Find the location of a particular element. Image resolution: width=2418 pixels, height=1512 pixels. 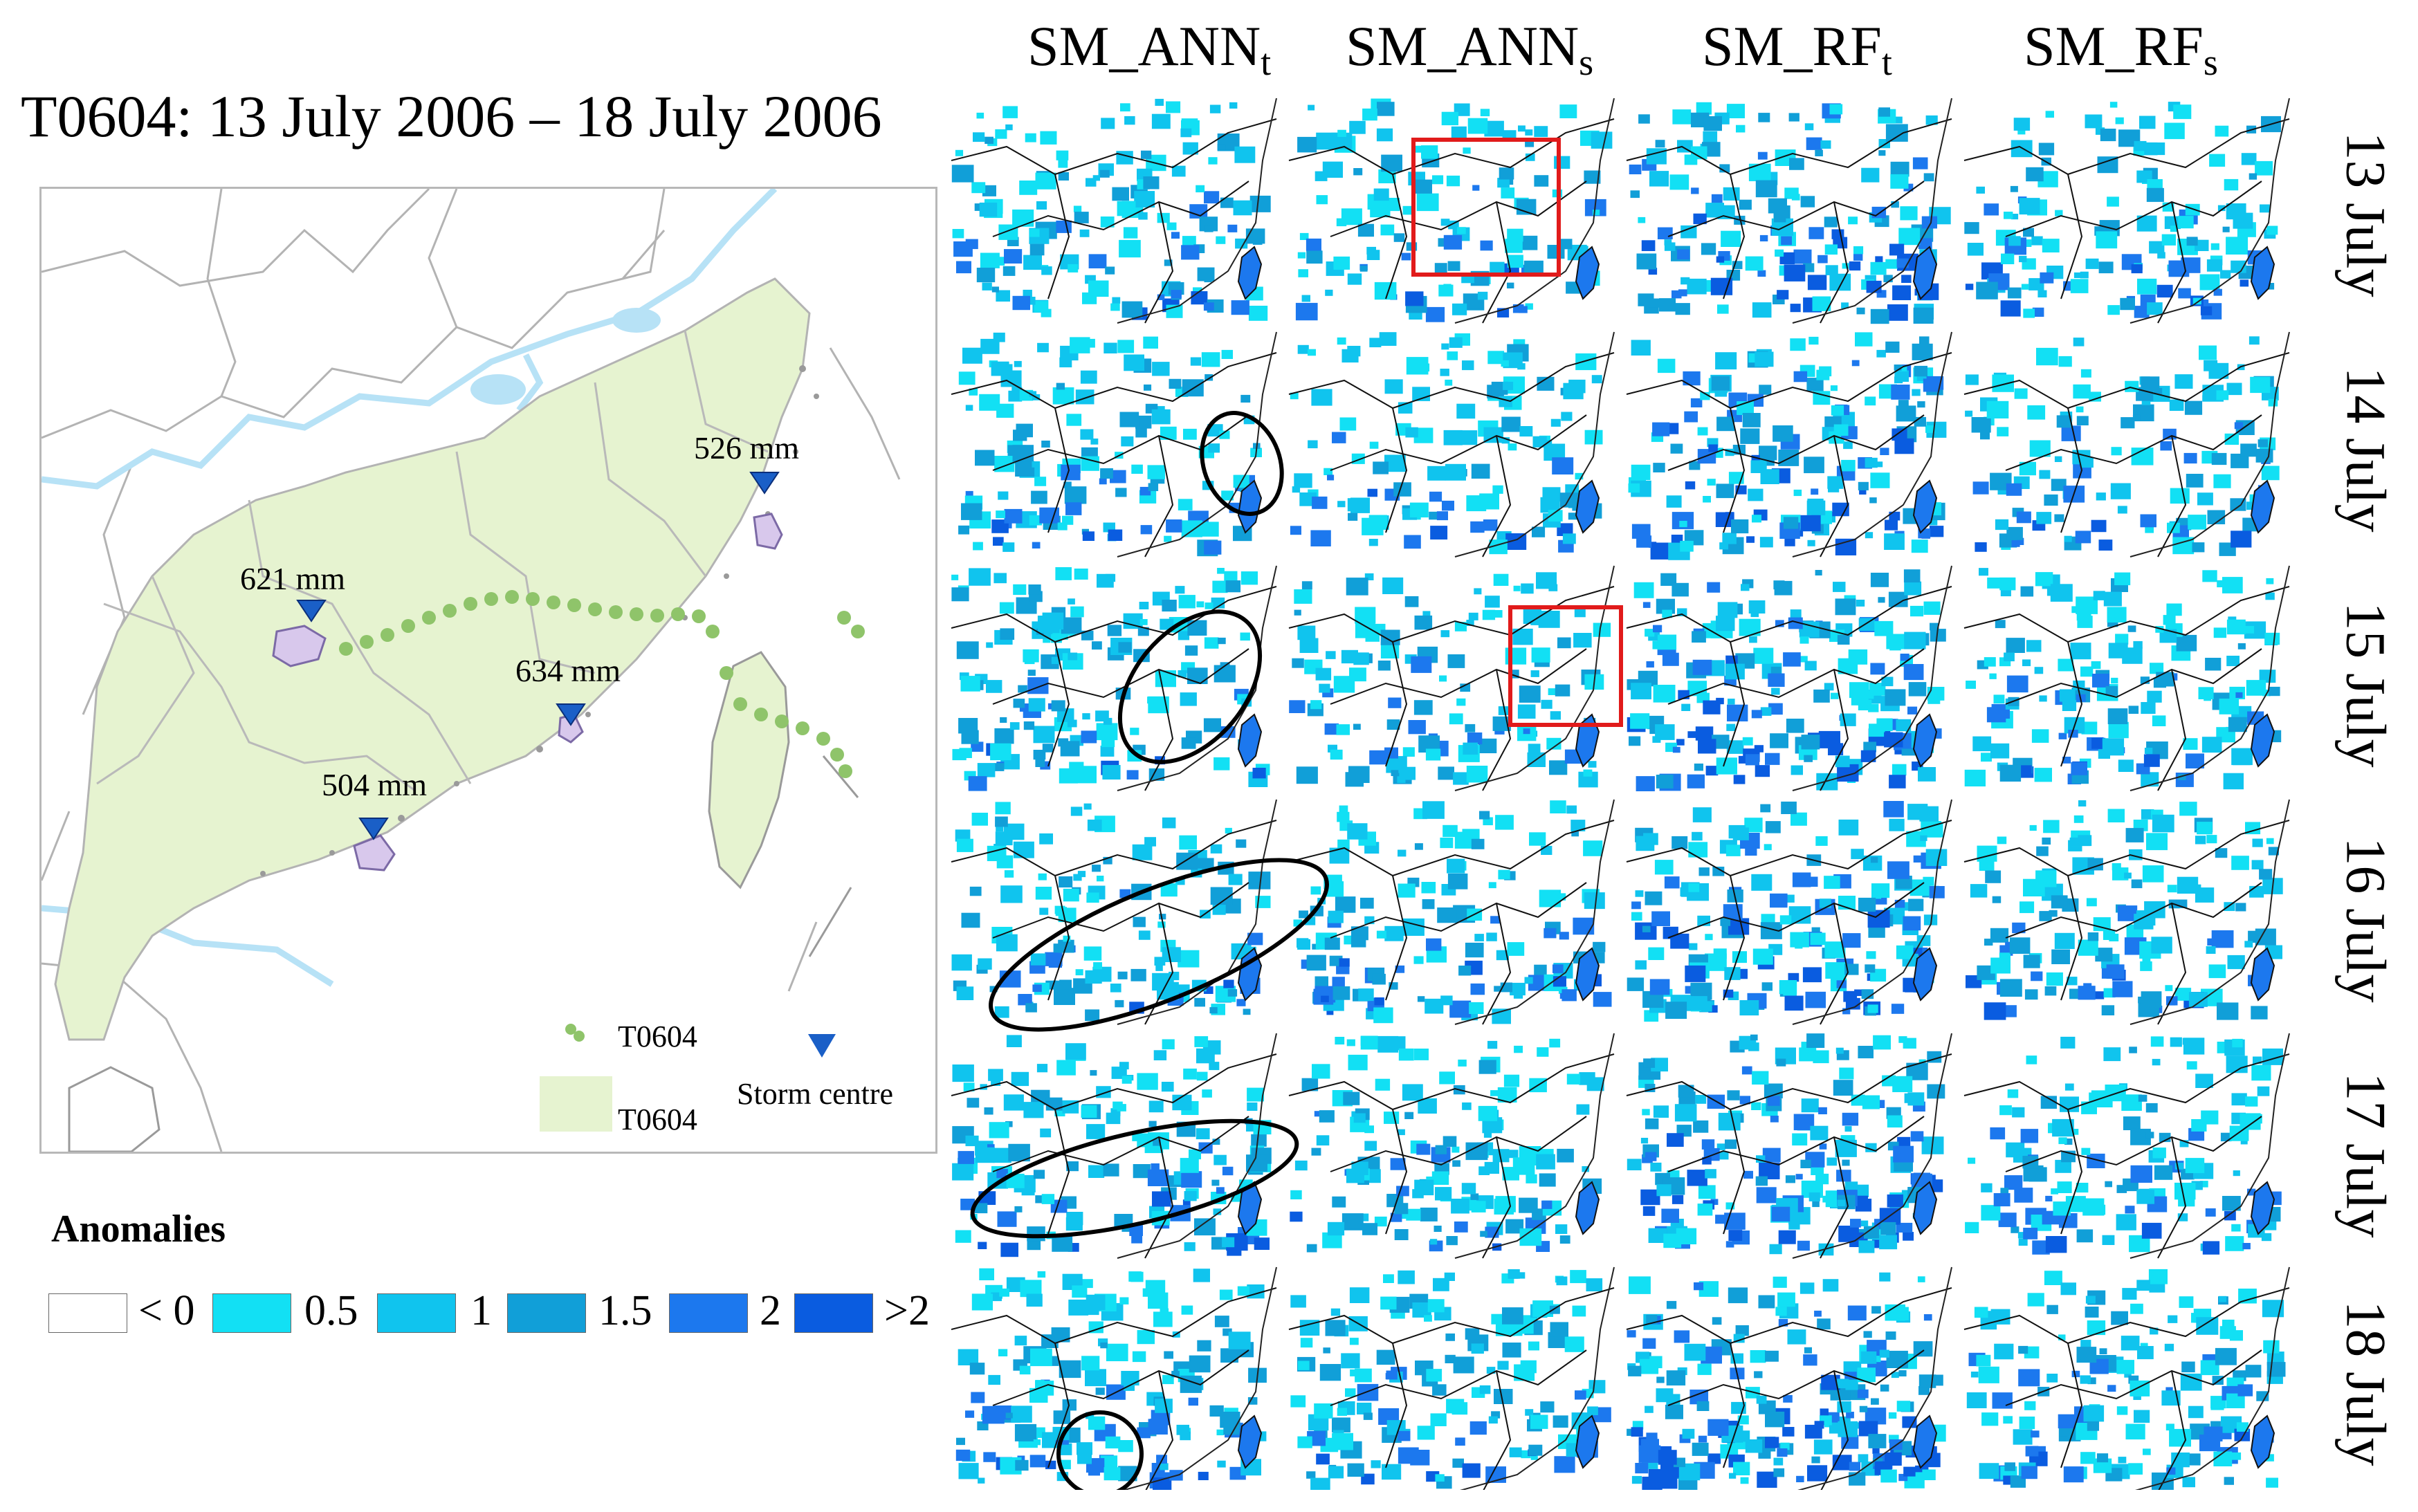

legend-swatch-lt0 is located at coordinates (87, 1313).